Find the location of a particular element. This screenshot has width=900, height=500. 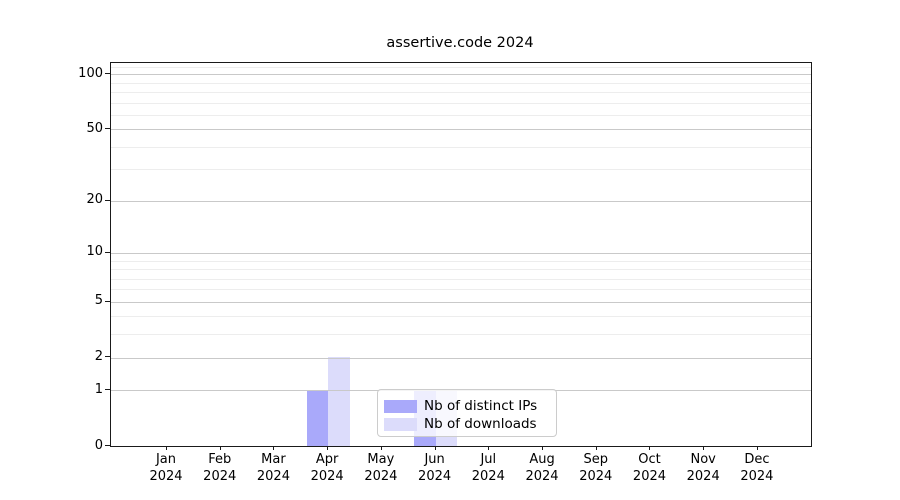

y-tick-label: 100 is located at coordinates (90, 73).